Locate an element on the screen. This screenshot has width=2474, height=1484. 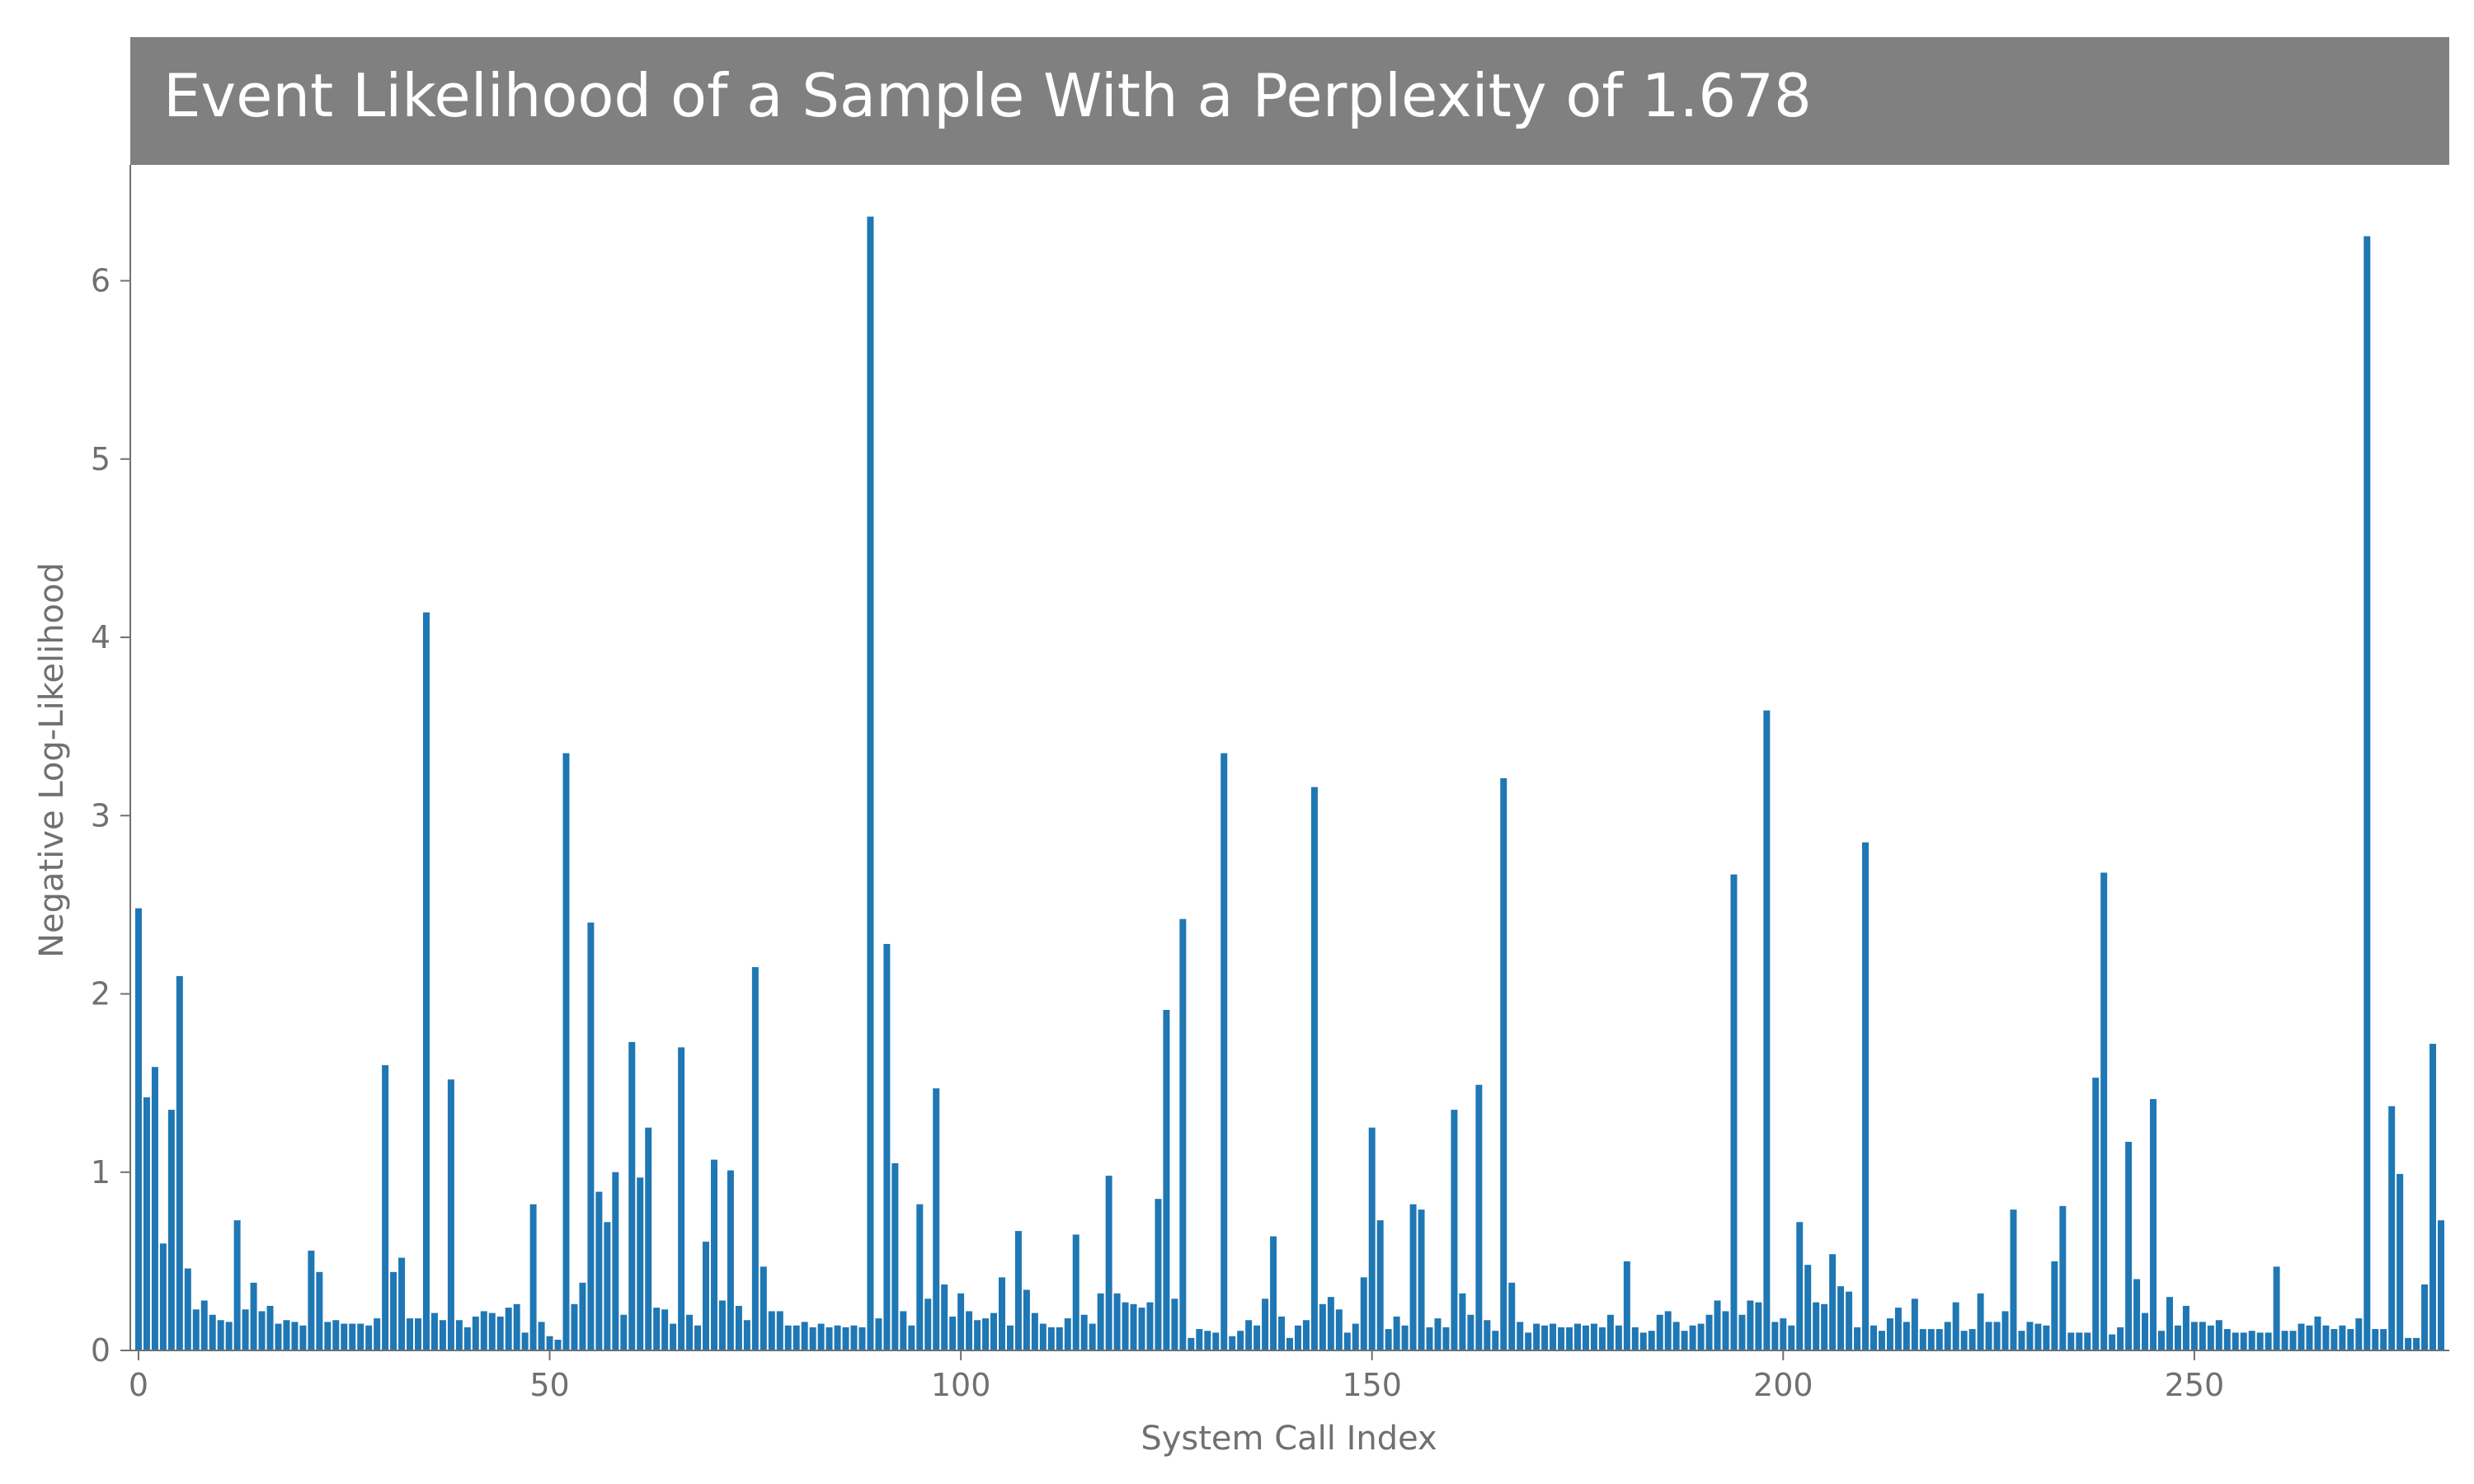
y-tick-label: 6 is located at coordinates (101, 281).